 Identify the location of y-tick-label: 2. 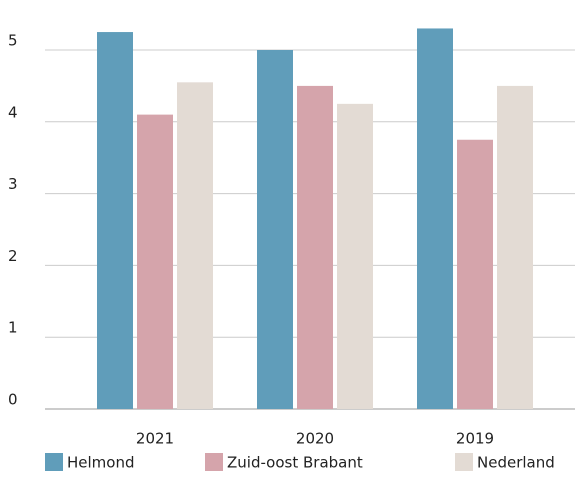
(13, 256).